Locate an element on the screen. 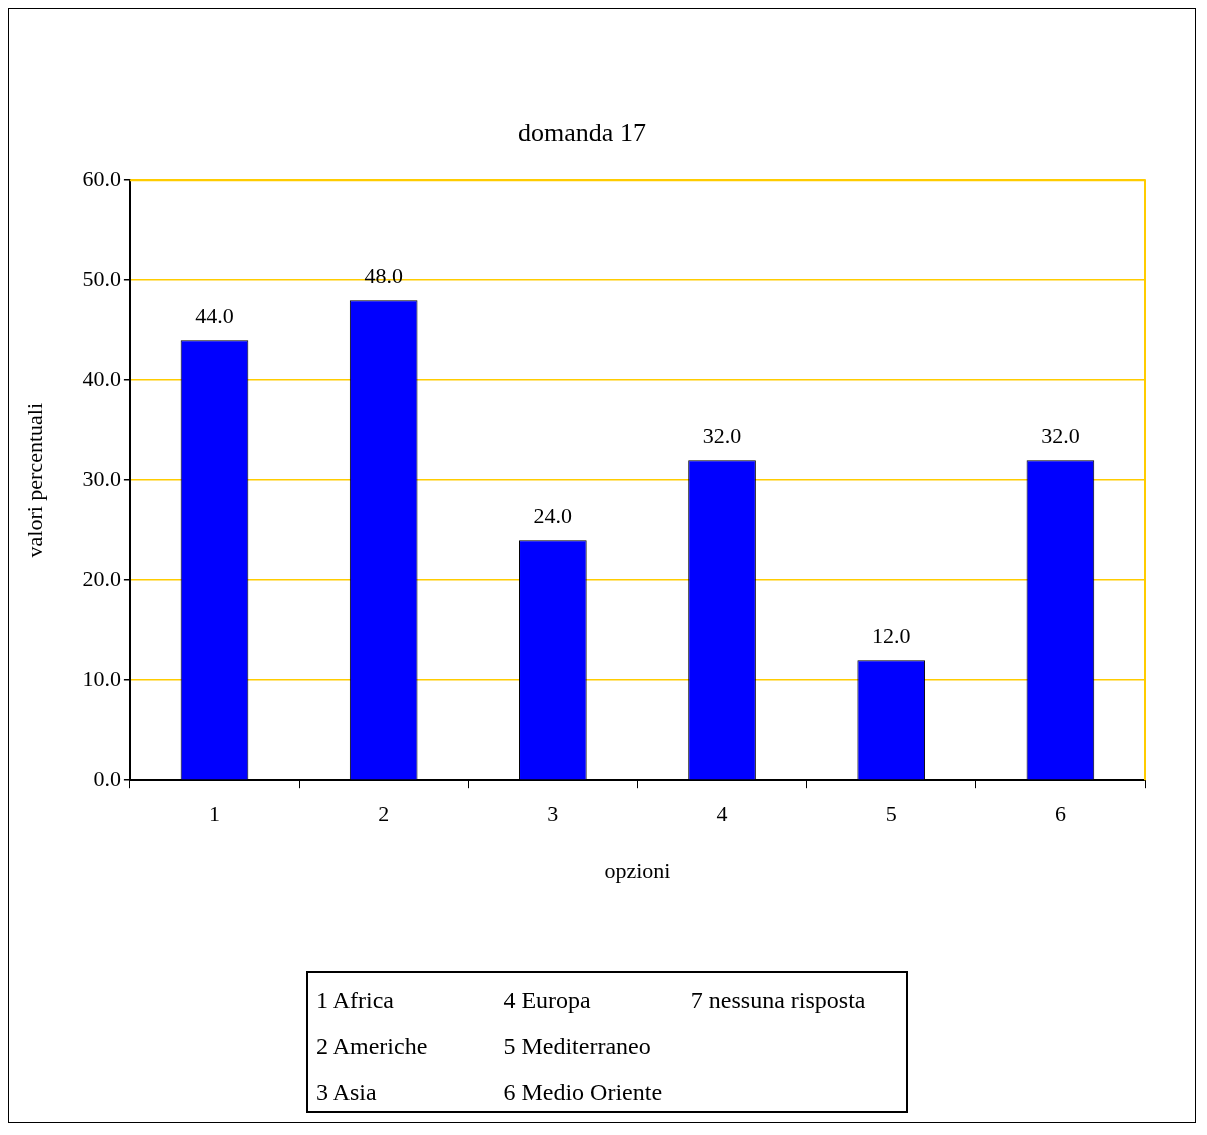 Image resolution: width=1207 pixels, height=1135 pixels. x-tick-label: 1 is located at coordinates (214, 814).